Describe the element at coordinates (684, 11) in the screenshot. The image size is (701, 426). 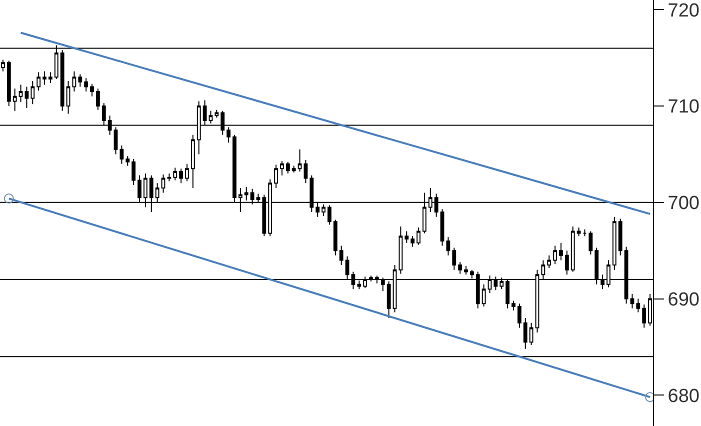
I see `y-tick-label: 720` at that location.